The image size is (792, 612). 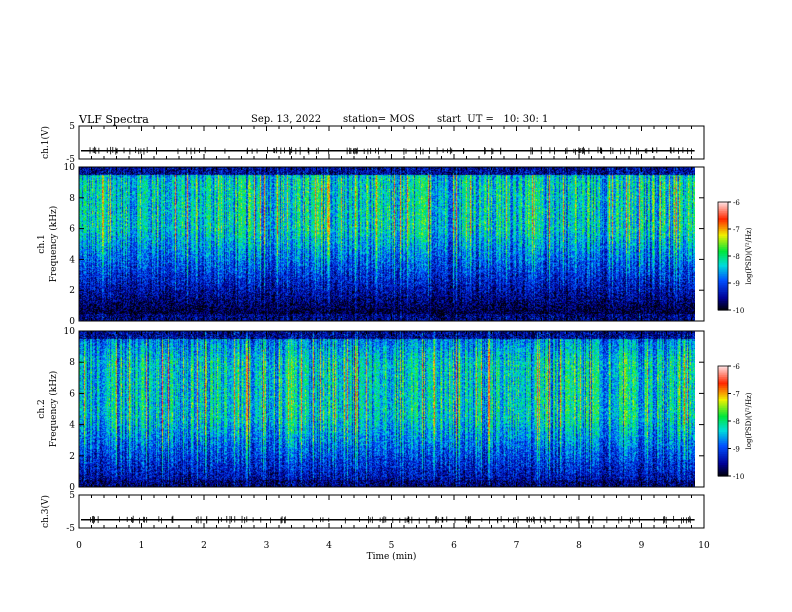 What do you see at coordinates (329, 546) in the screenshot?
I see `x-tick-label: 4` at bounding box center [329, 546].